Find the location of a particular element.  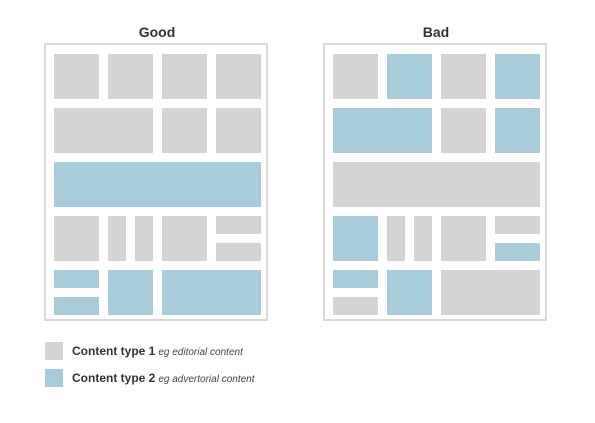

legend-label-type2: Content type 2 is located at coordinates (114, 378).